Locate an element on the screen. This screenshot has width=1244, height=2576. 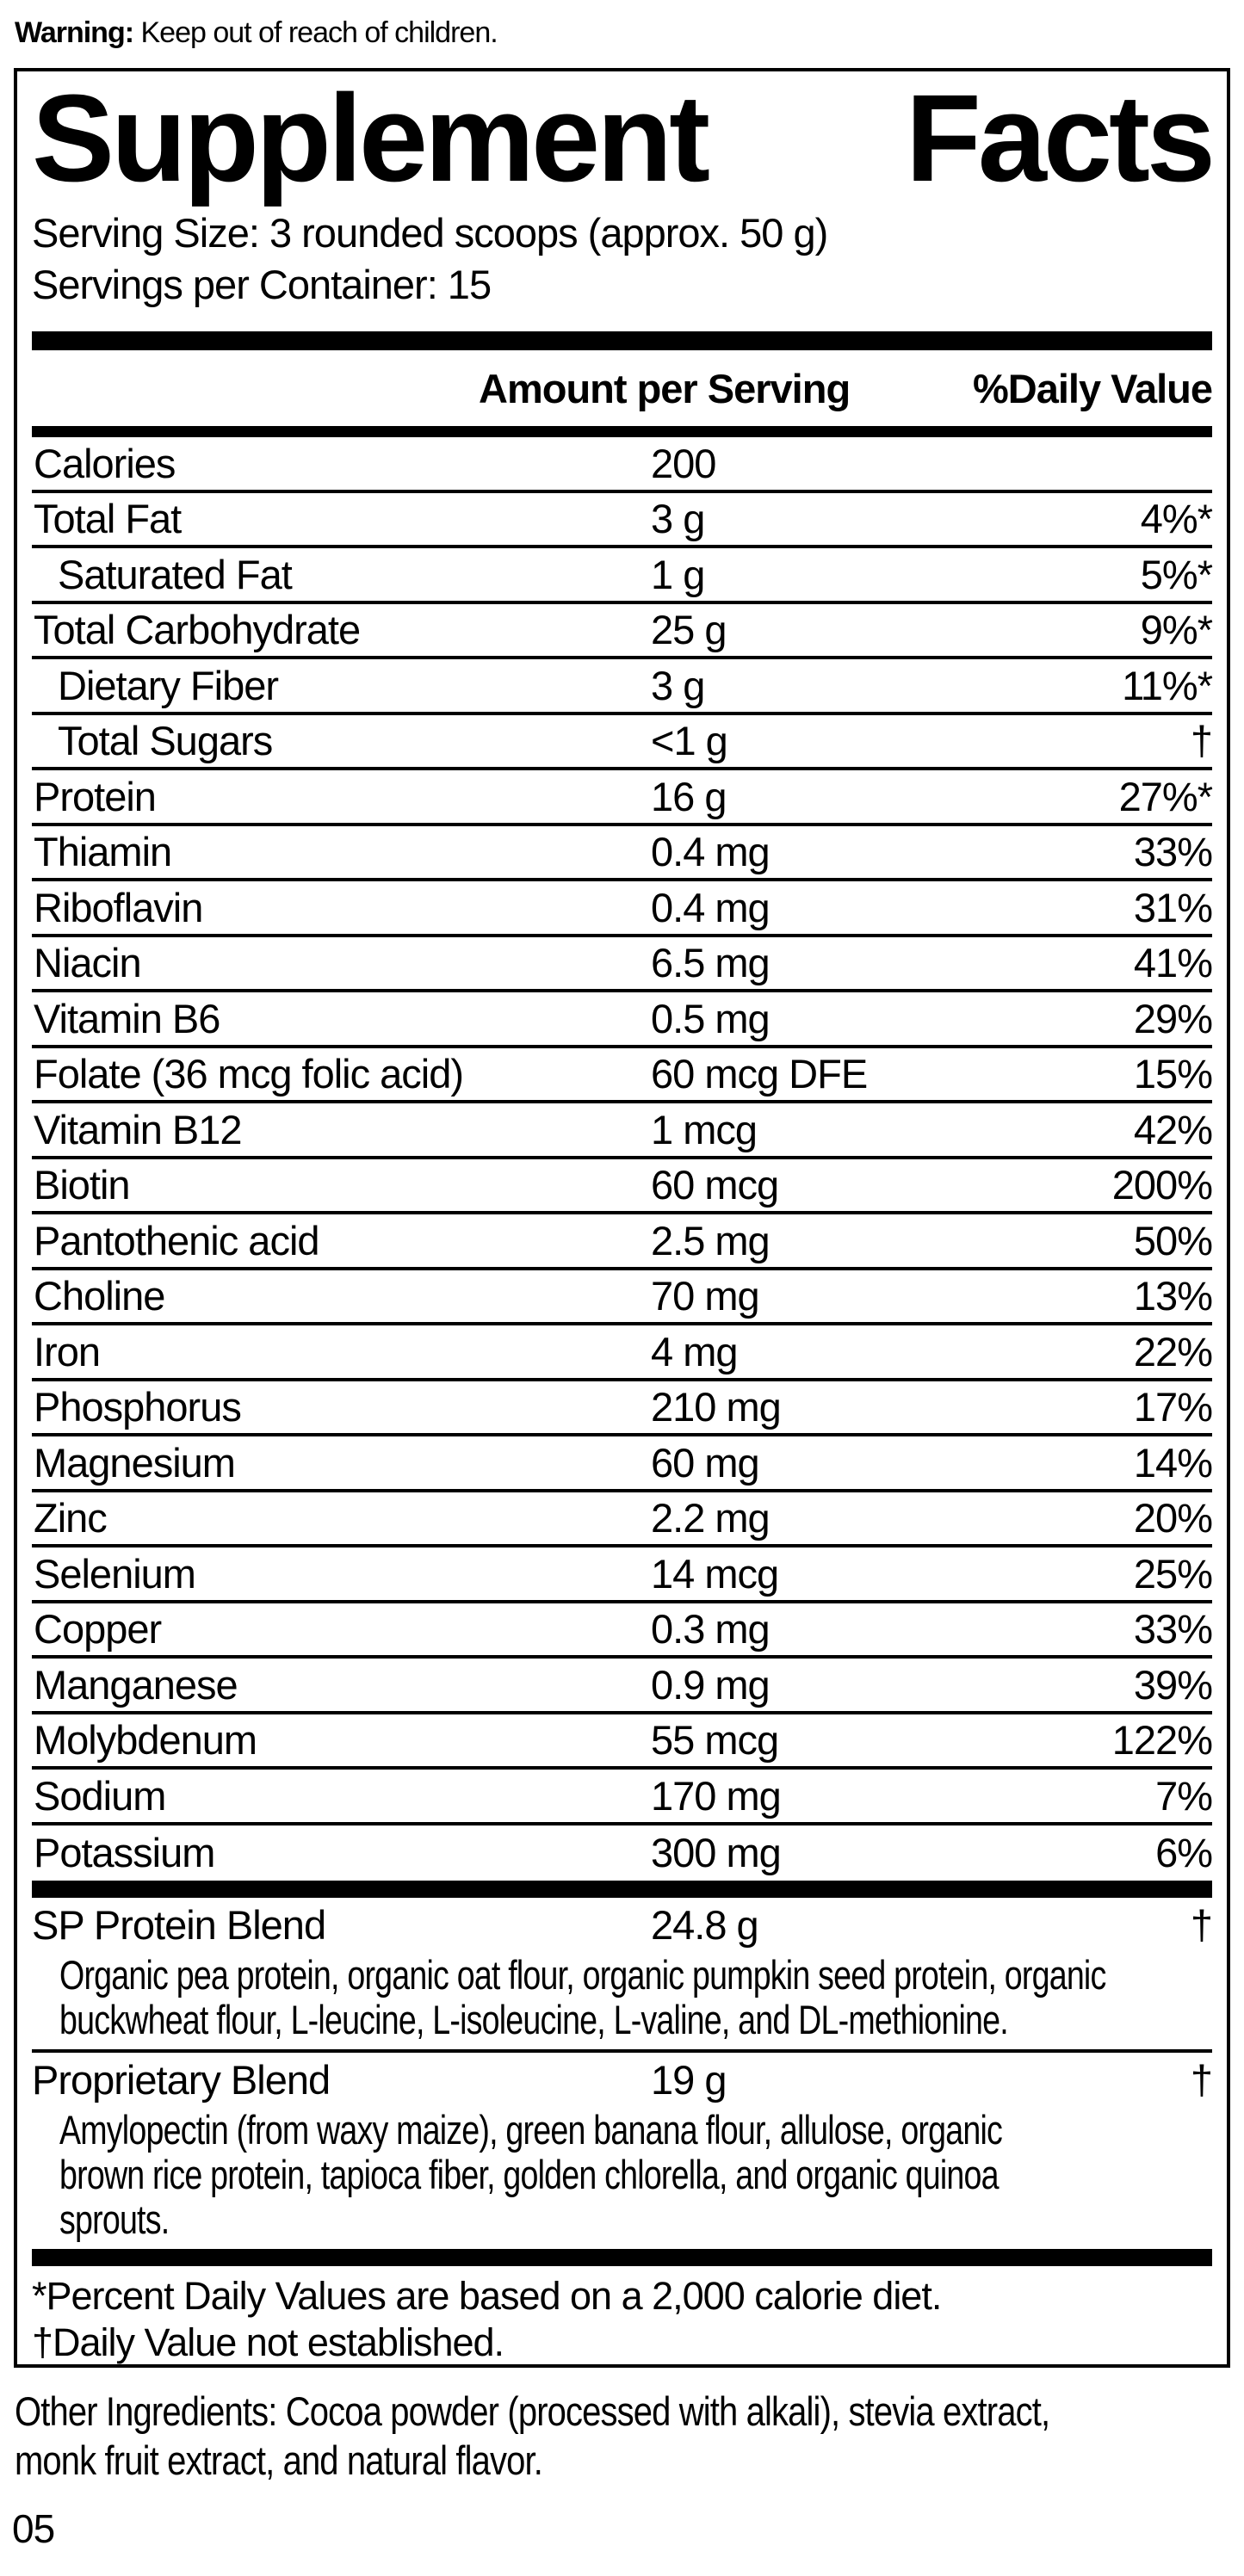
nutrient-amount: 3 g is located at coordinates (678, 685).